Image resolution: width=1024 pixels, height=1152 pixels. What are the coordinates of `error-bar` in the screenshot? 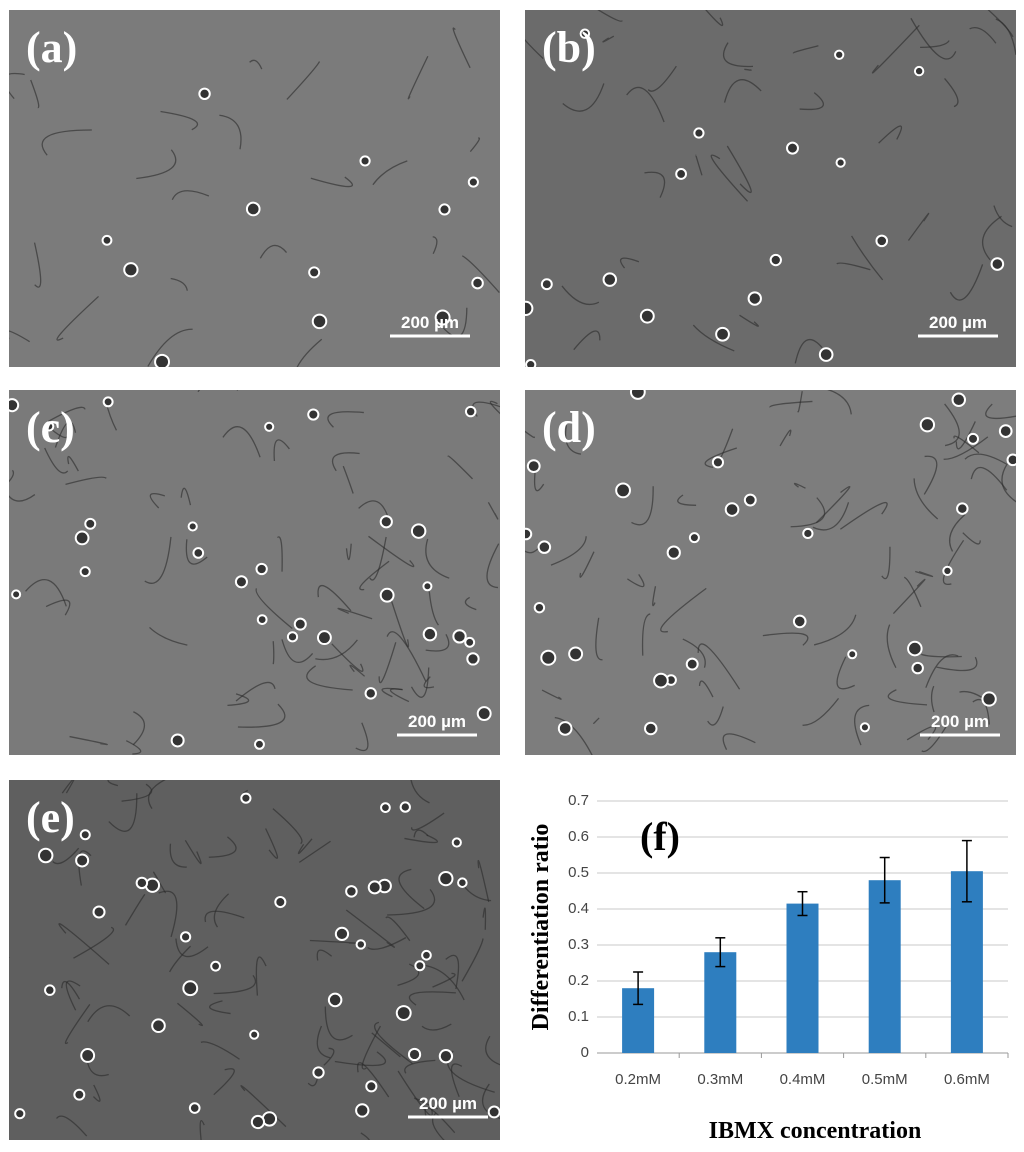 It's located at (802, 903).